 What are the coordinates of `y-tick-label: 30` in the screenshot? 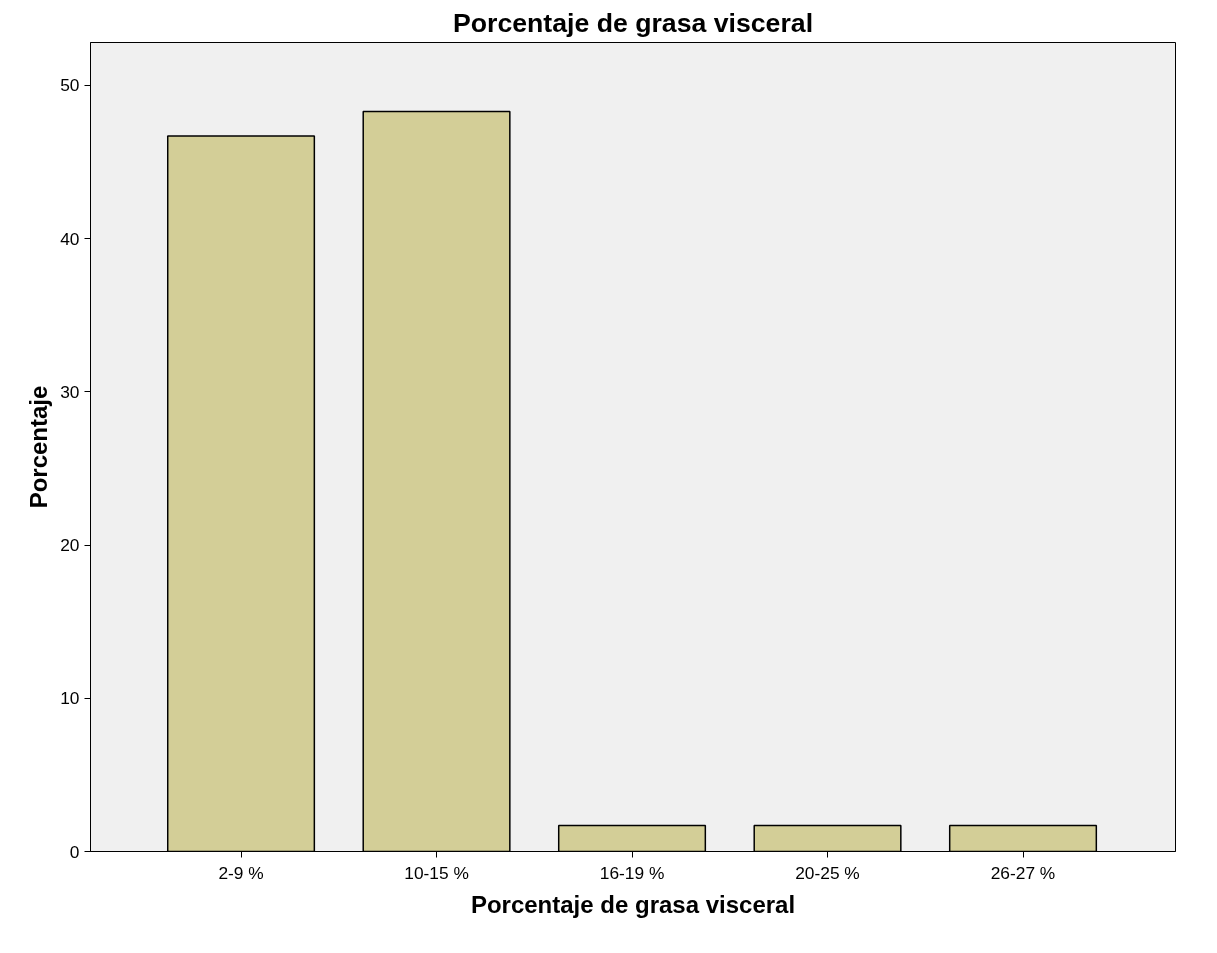 It's located at (70, 391).